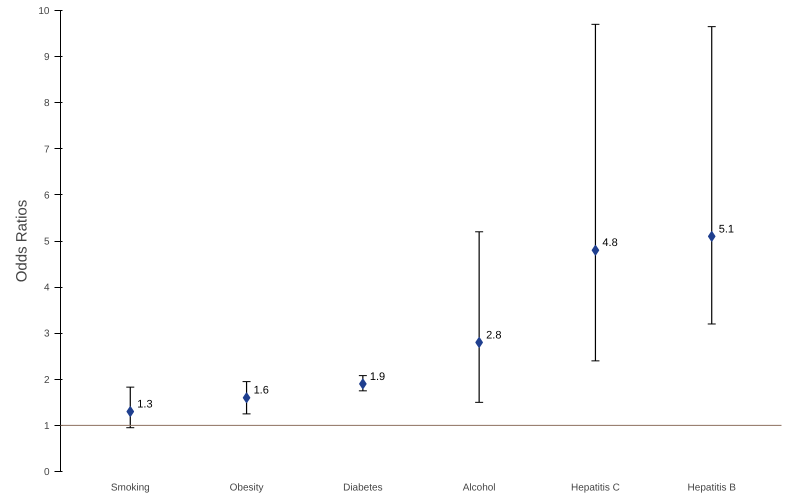 The height and width of the screenshot is (501, 791). What do you see at coordinates (47, 242) in the screenshot?
I see `y-tick-label: 5` at bounding box center [47, 242].